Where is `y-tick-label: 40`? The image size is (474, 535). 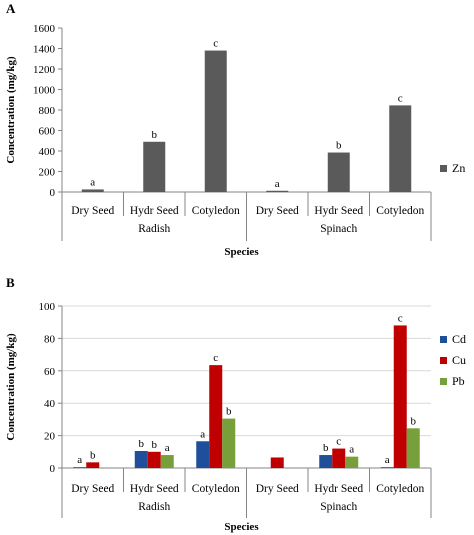 y-tick-label: 40 is located at coordinates (50, 404).